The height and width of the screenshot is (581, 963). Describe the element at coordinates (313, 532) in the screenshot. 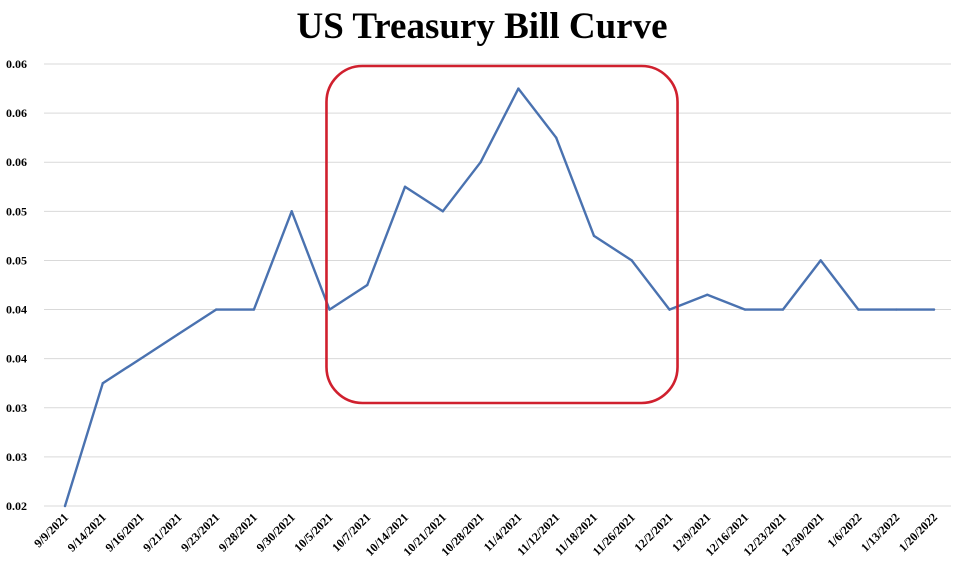

I see `x-tick-label: 10/5/2021` at that location.